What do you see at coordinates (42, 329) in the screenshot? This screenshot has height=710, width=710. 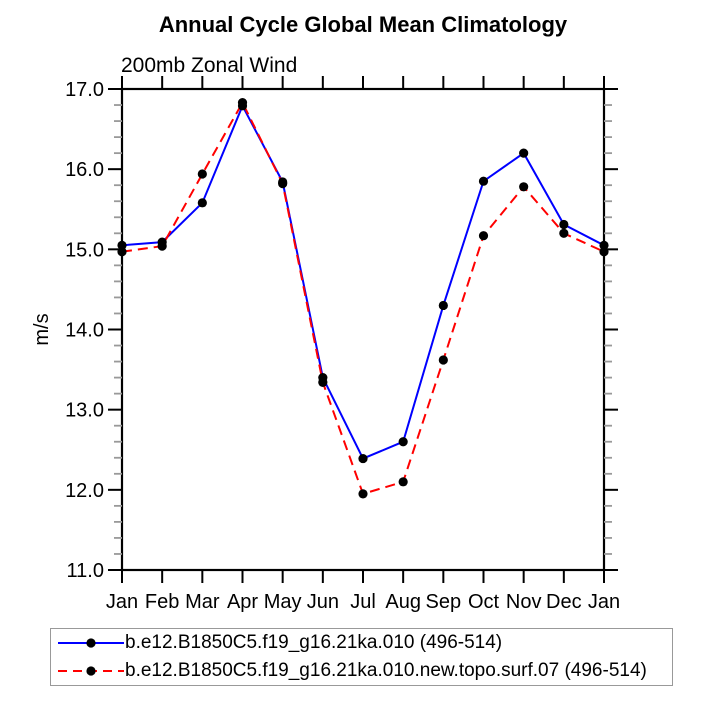 I see `y-axis-label: m/s` at bounding box center [42, 329].